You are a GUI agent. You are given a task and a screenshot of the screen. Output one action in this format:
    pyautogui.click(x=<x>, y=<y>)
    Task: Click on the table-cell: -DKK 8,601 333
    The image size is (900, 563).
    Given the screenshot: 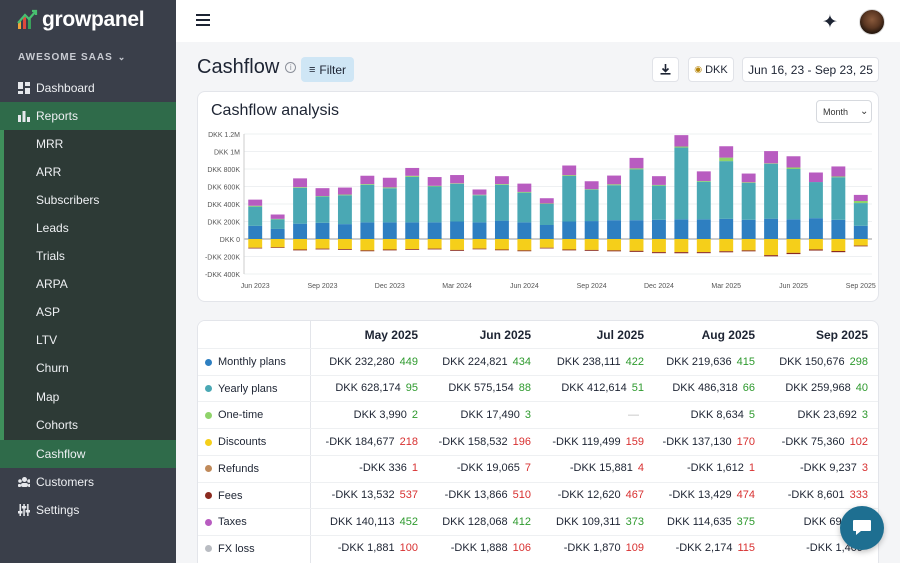 What is the action you would take?
    pyautogui.click(x=808, y=495)
    